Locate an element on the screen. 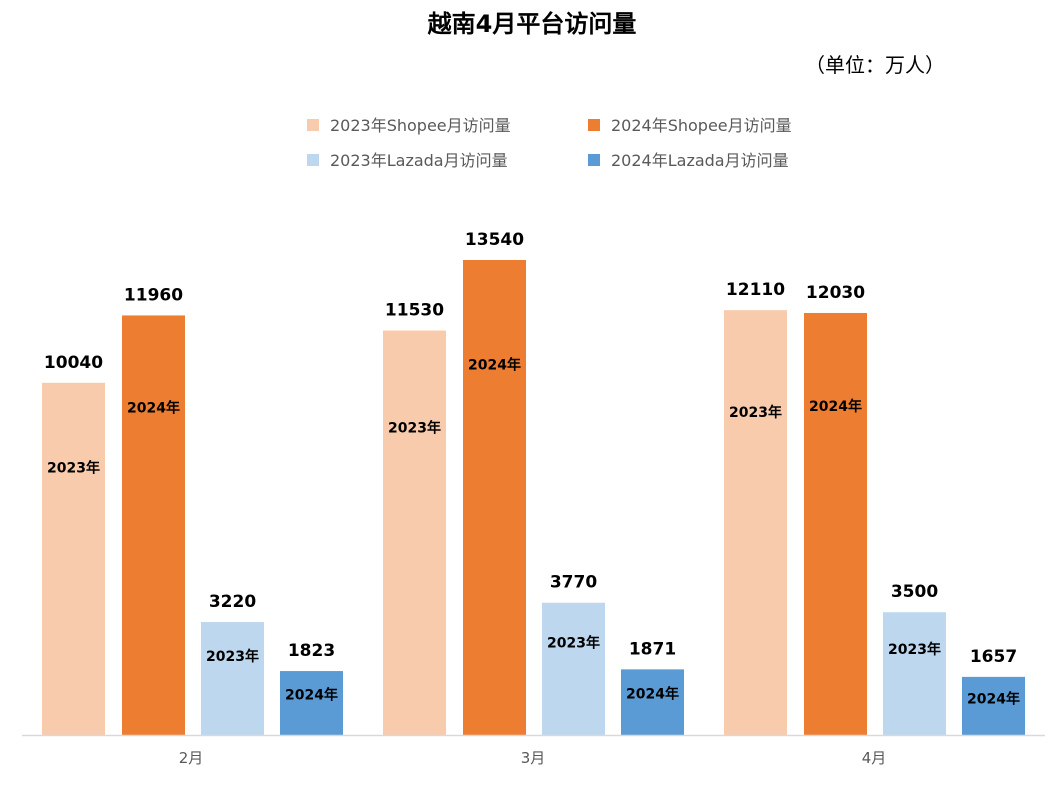 Image resolution: width=1063 pixels, height=804 pixels. legend-label: 2024年Shopee月访问量 is located at coordinates (701, 125).